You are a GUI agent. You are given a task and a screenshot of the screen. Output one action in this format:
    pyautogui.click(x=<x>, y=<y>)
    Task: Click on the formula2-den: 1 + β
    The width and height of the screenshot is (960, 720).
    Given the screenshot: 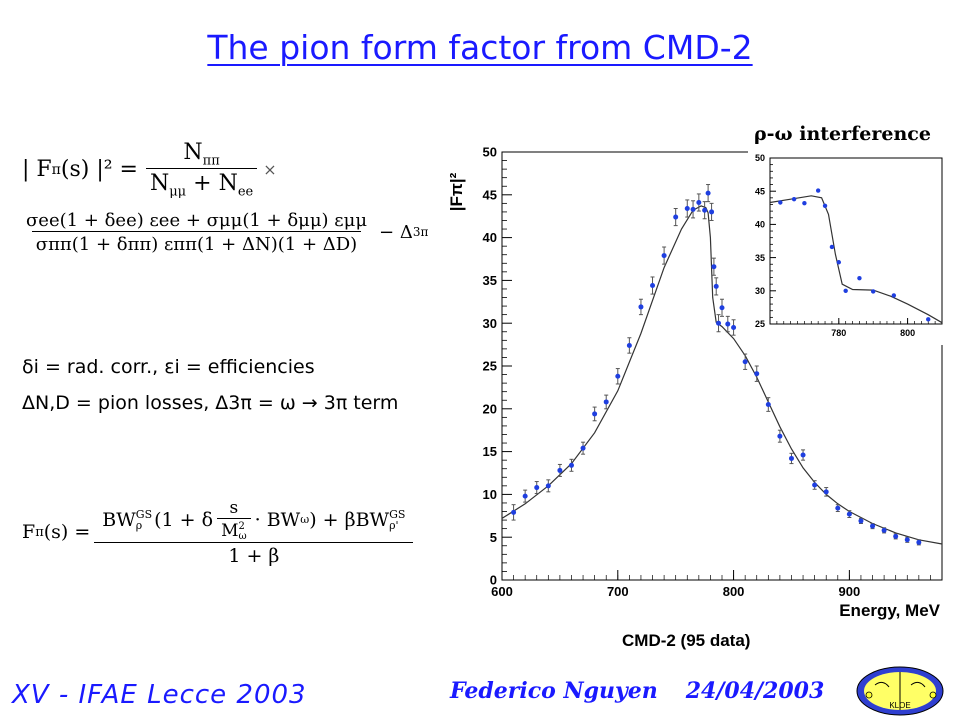 What is the action you would take?
    pyautogui.click(x=254, y=554)
    